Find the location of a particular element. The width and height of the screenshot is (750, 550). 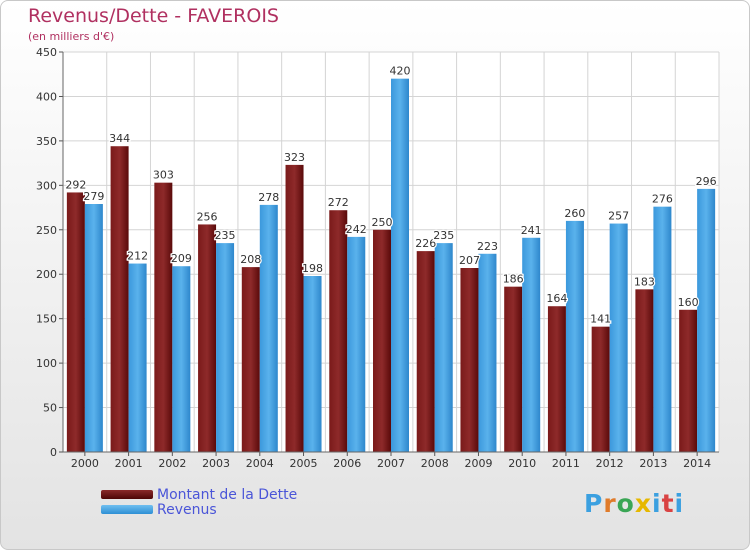

x-tick-label: 2005 is located at coordinates (304, 463).